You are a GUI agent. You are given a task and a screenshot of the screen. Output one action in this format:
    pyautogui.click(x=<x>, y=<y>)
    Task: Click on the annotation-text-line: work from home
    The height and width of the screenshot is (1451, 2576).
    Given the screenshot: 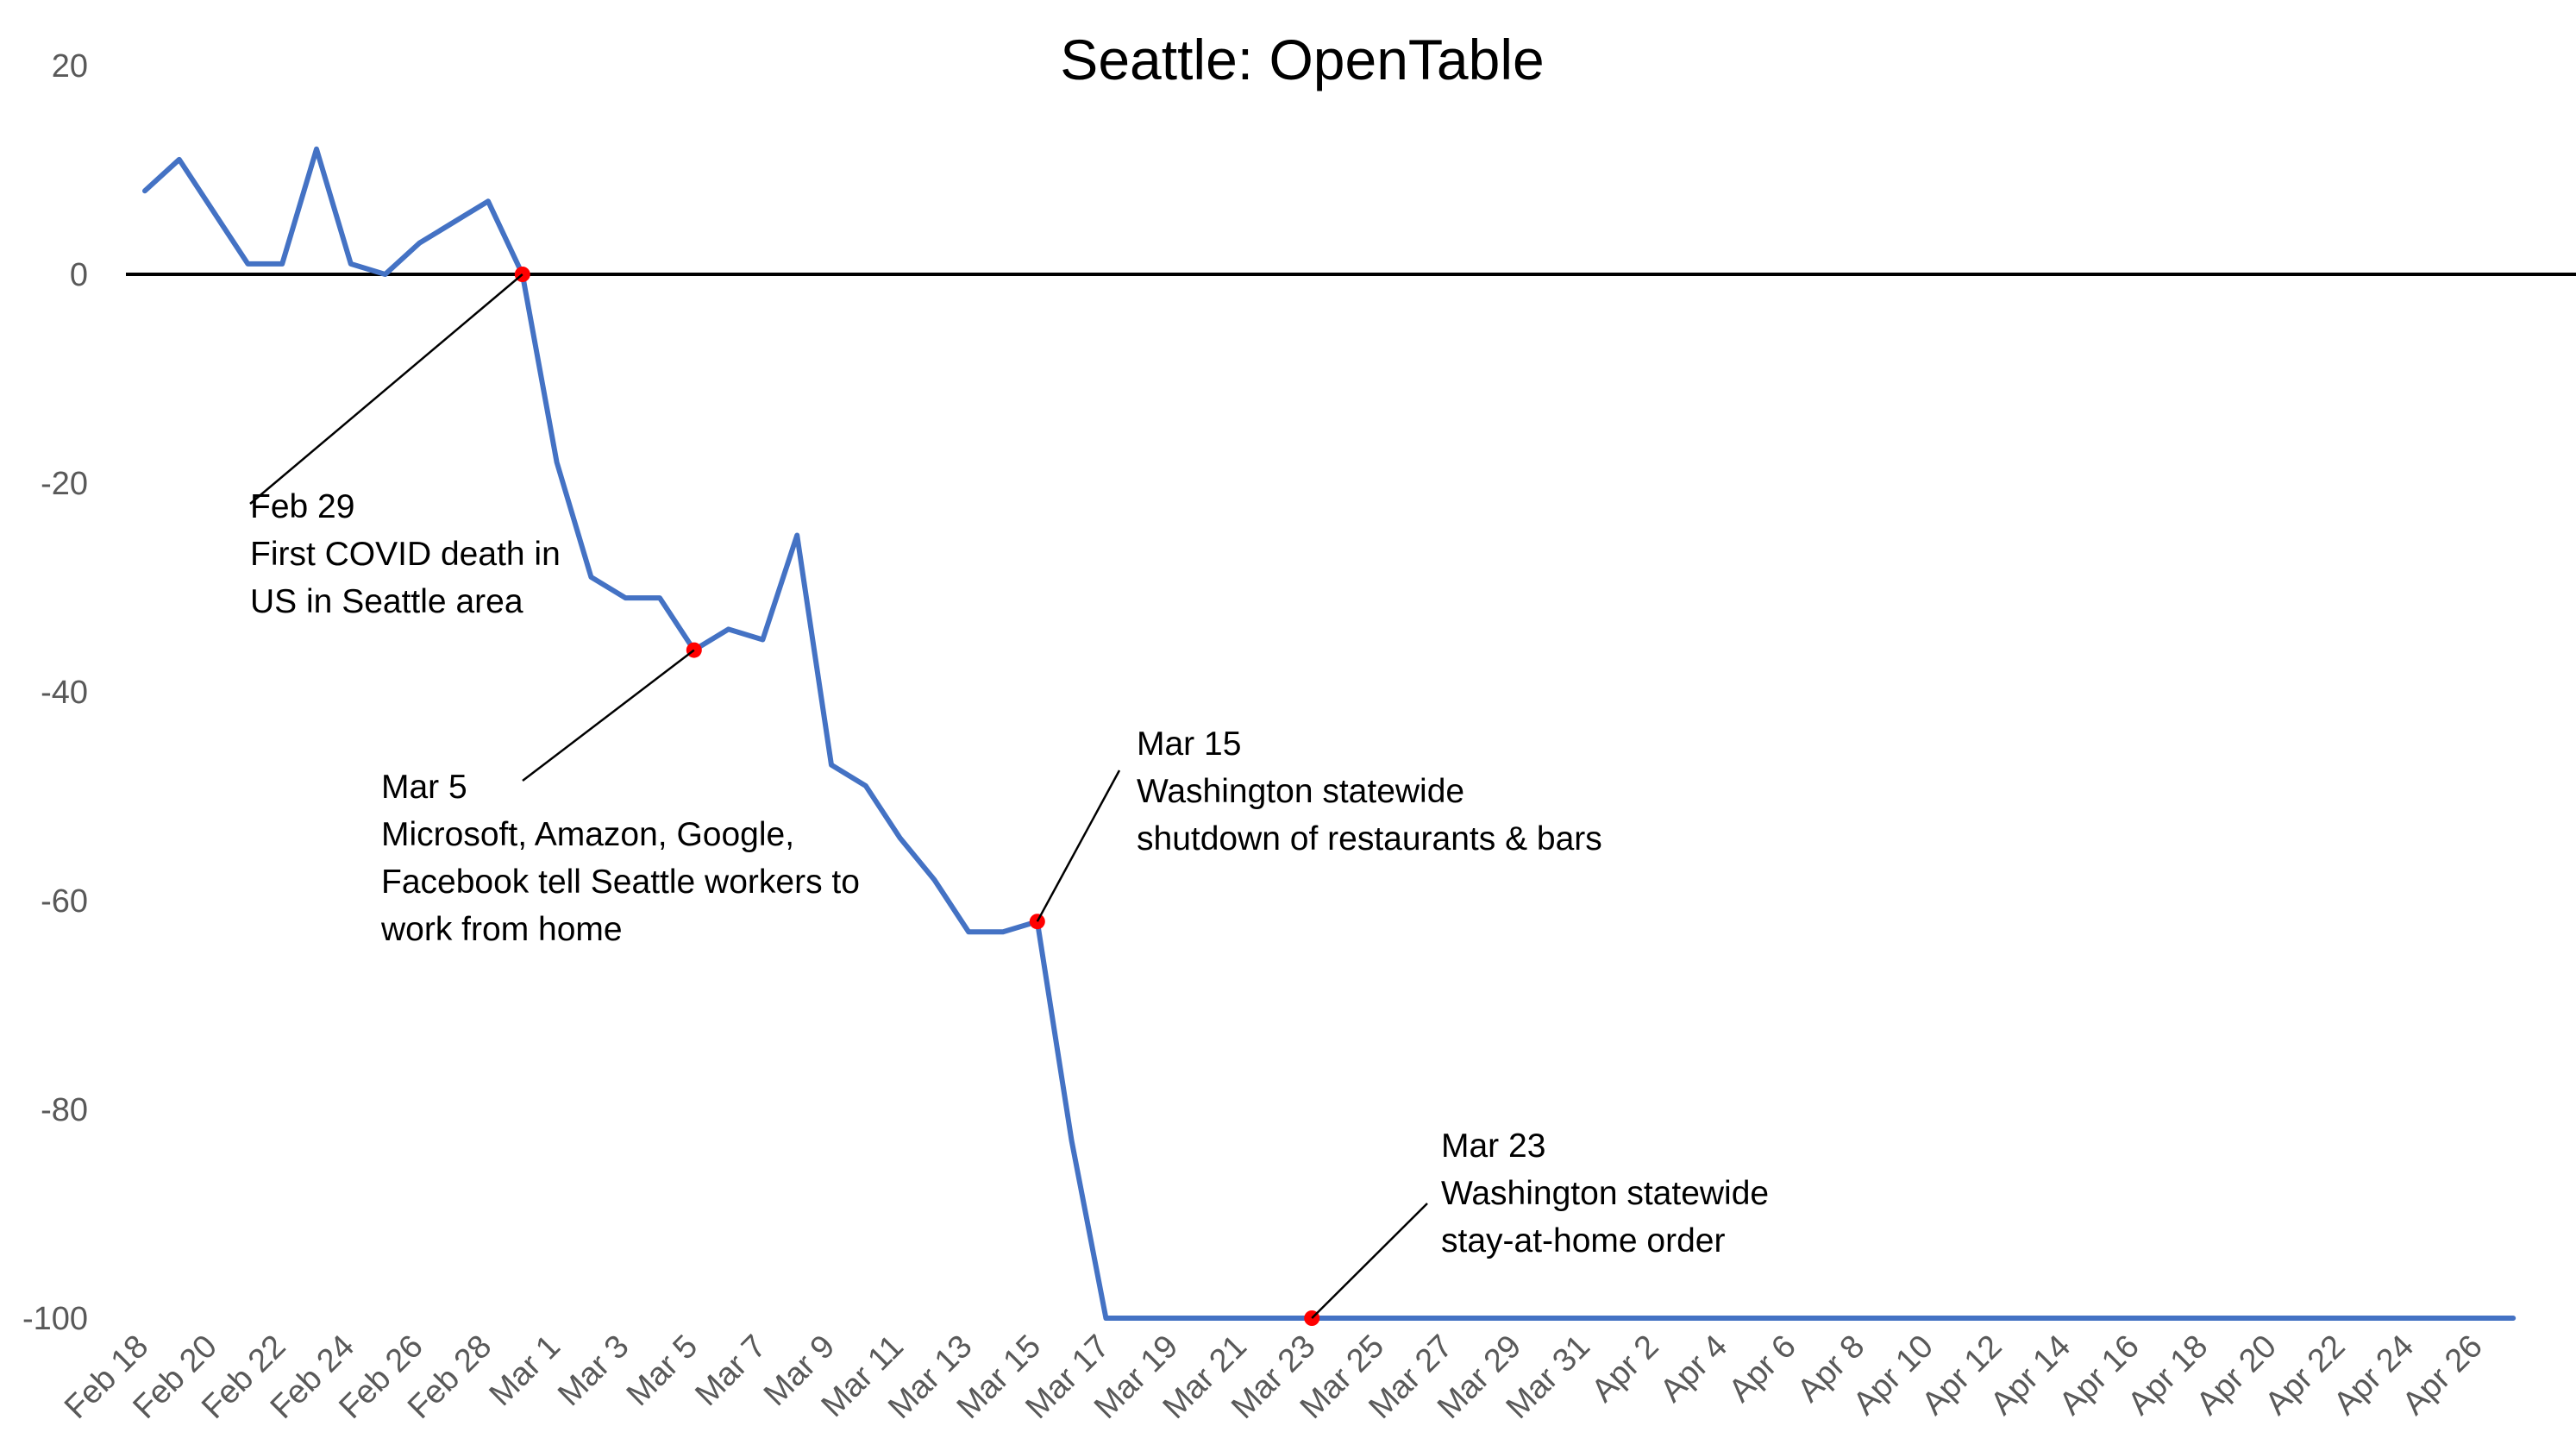 What is the action you would take?
    pyautogui.click(x=501, y=929)
    